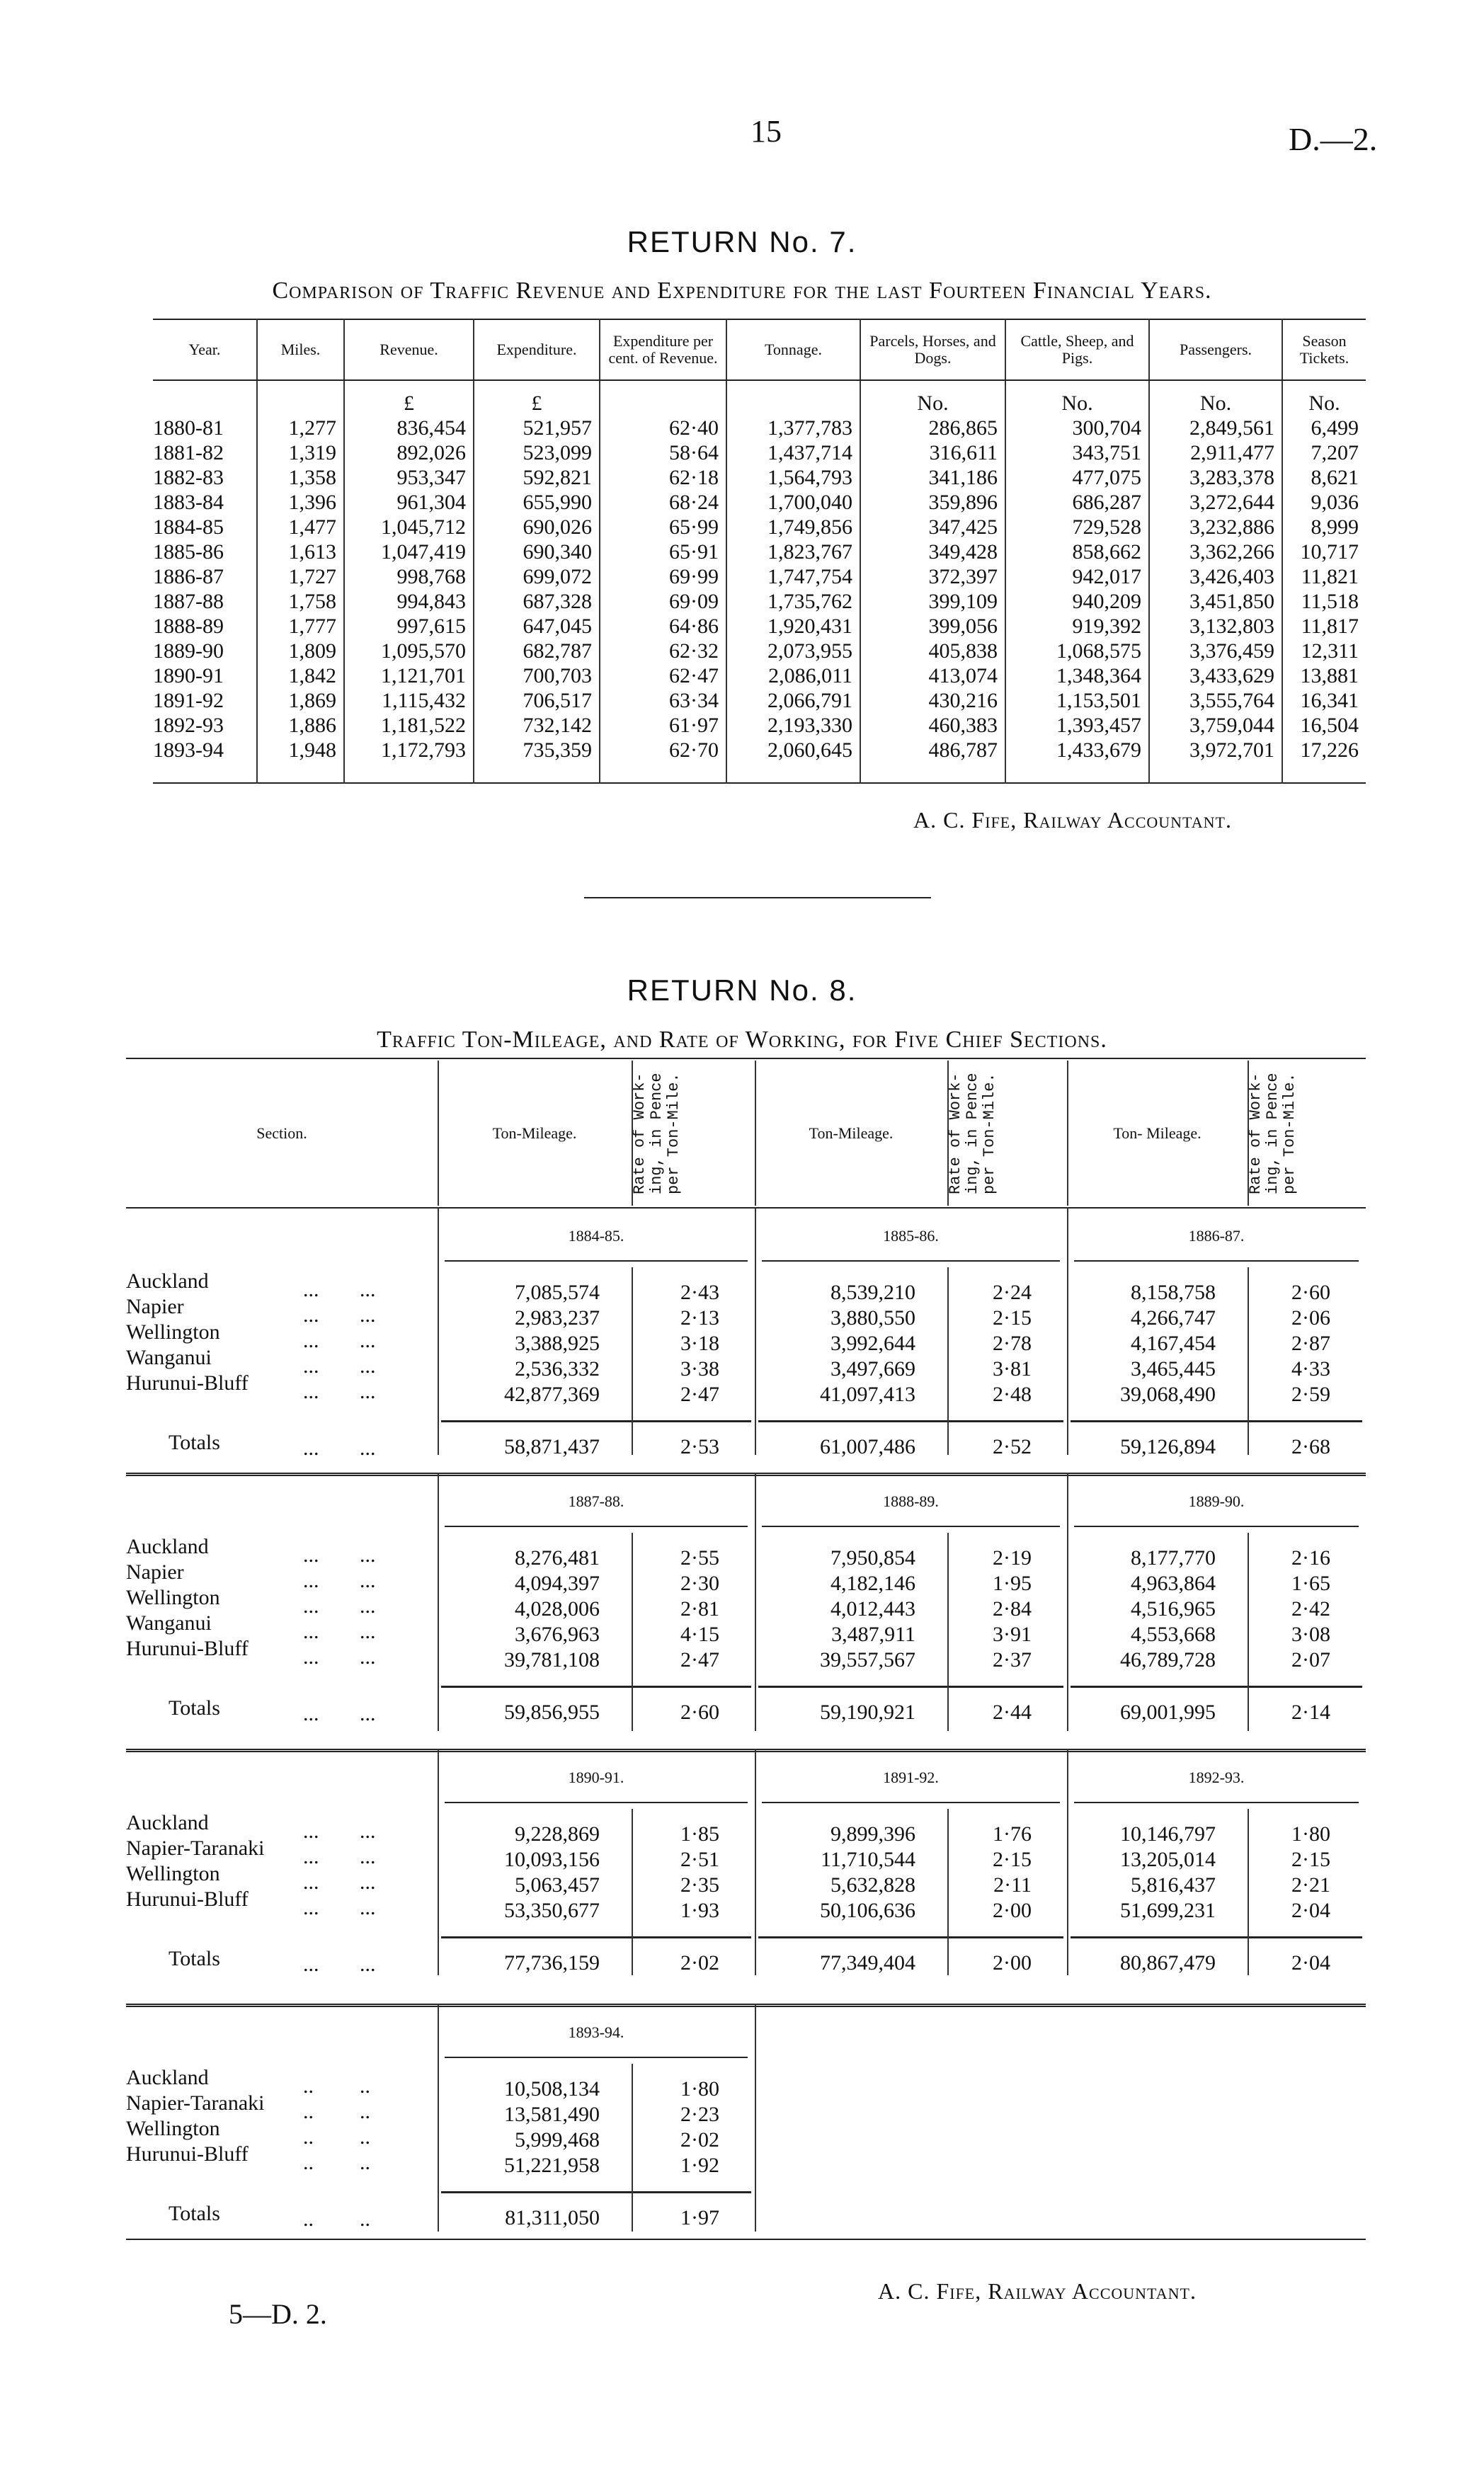 The height and width of the screenshot is (2485, 1484). I want to click on table-cell: 62·32, so click(663, 651).